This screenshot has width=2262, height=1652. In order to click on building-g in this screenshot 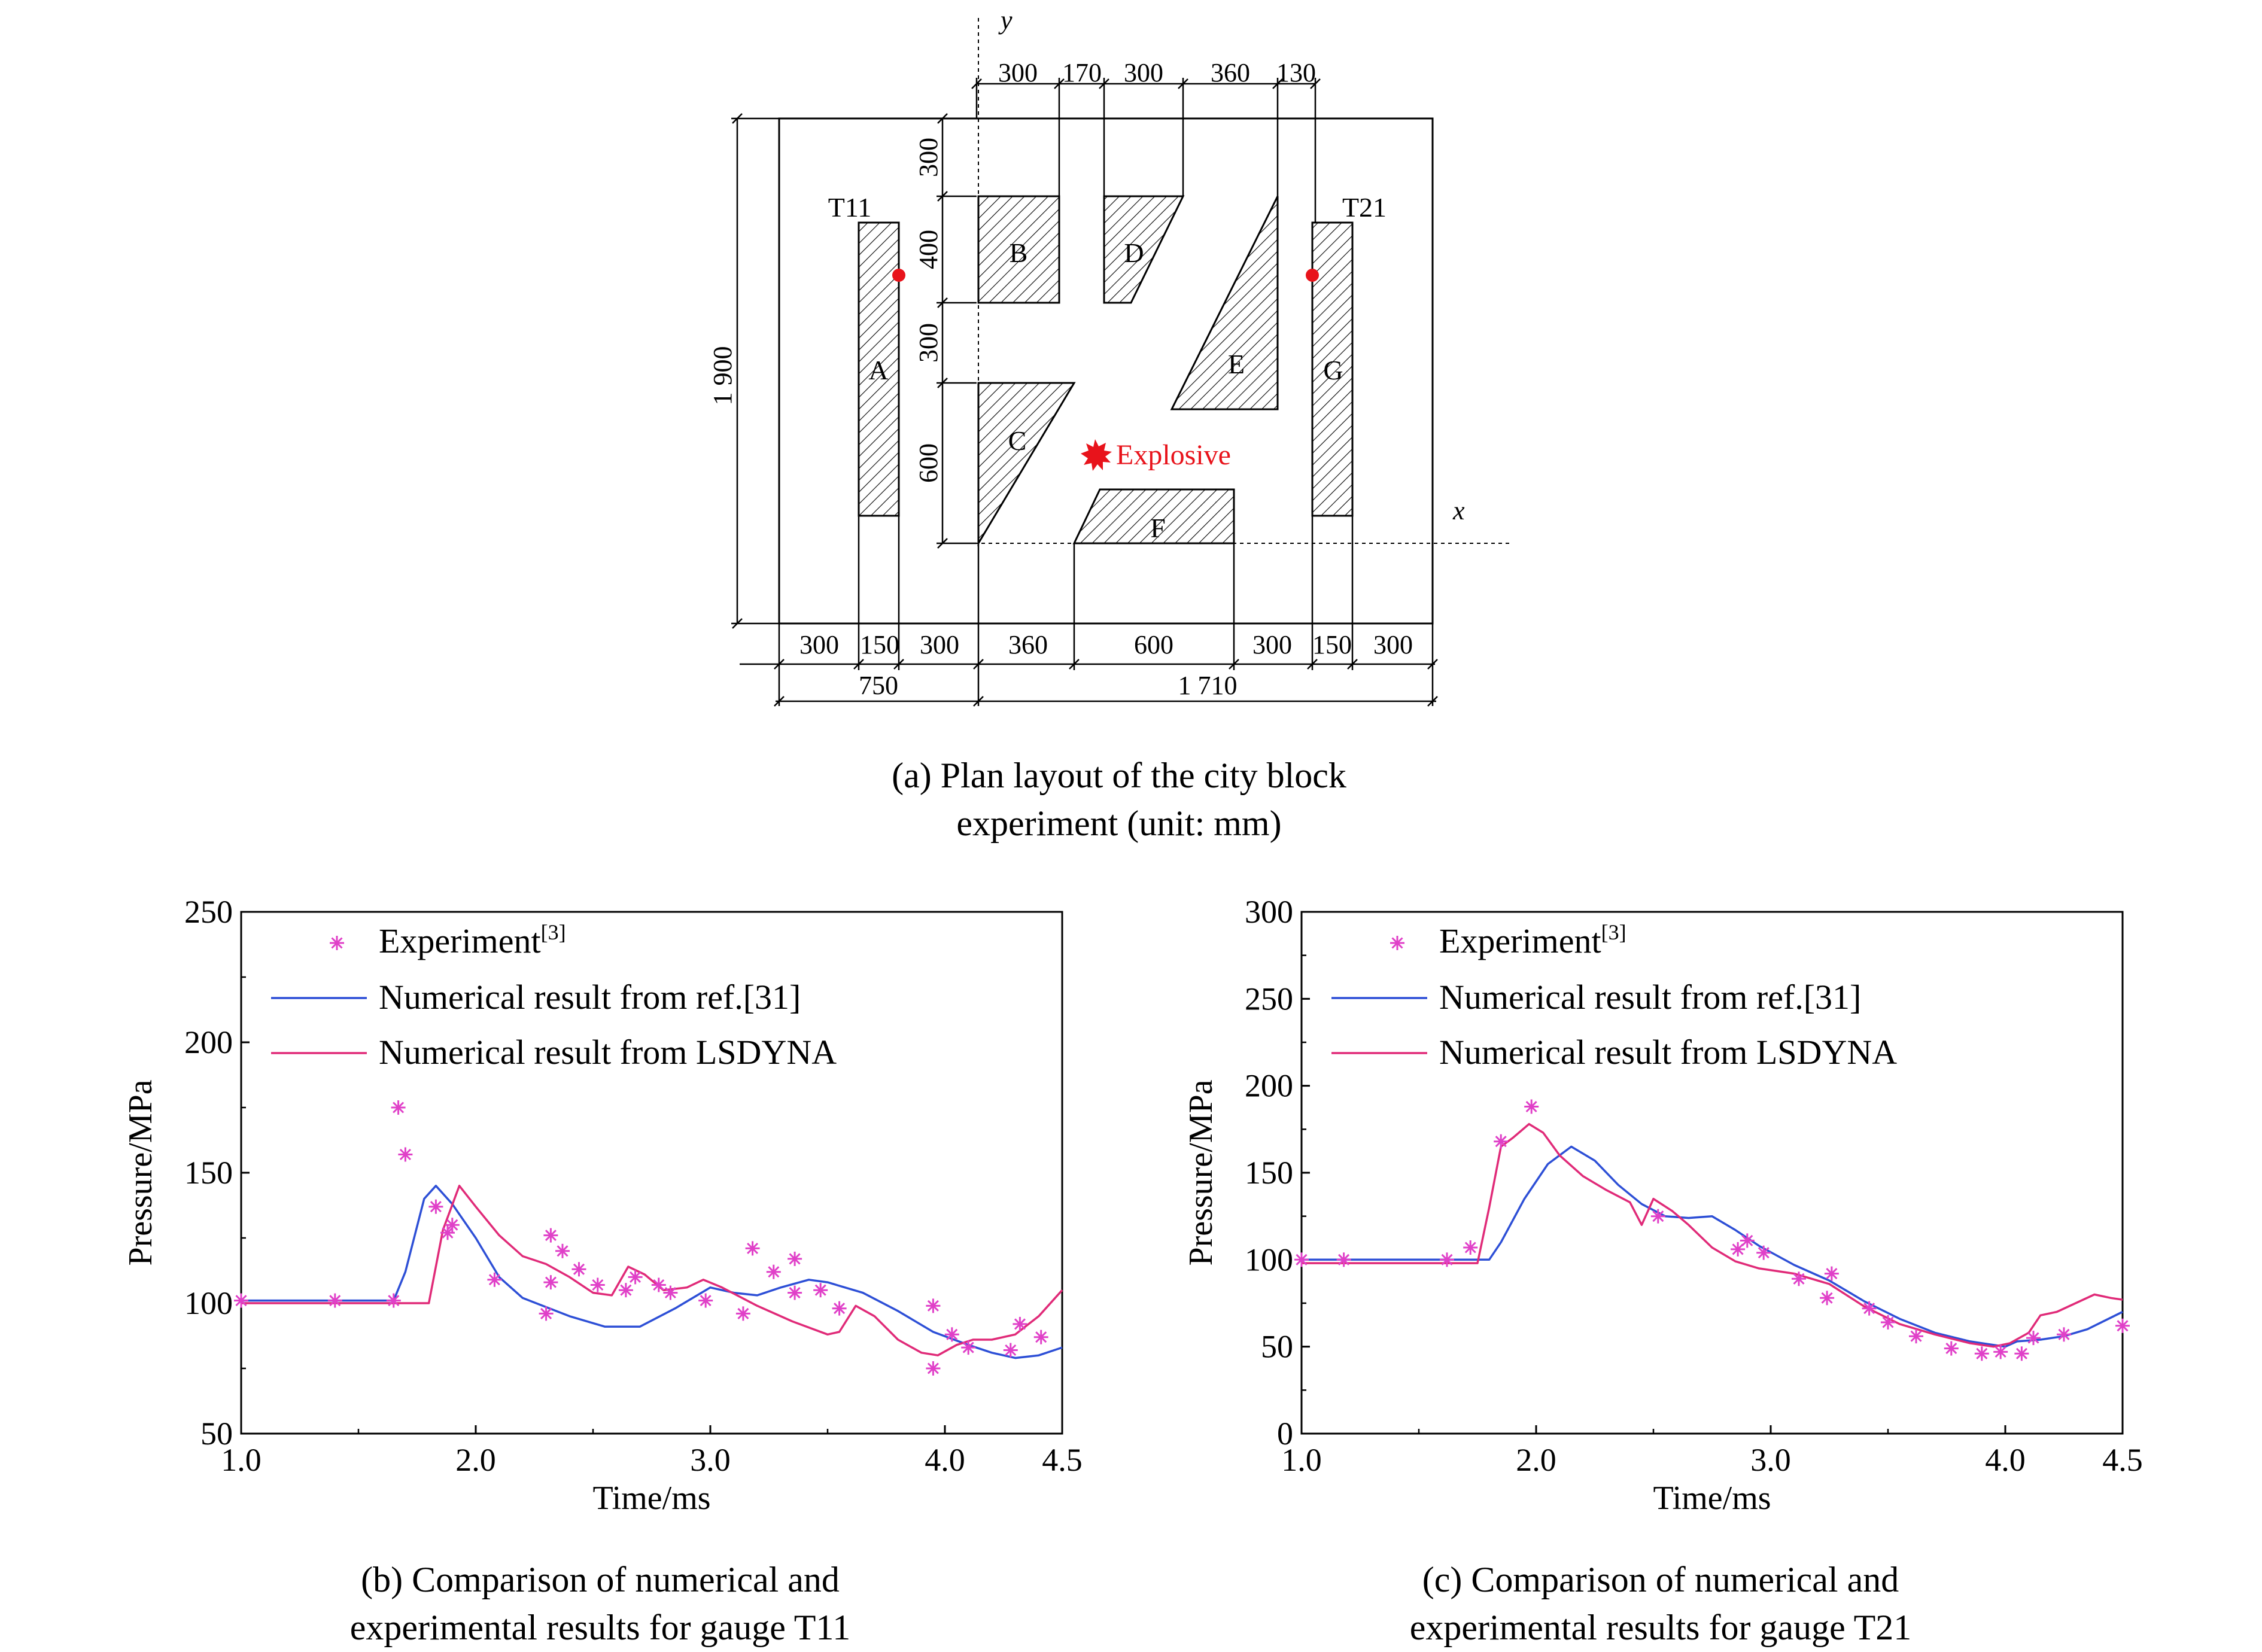, I will do `click(1332, 369)`.